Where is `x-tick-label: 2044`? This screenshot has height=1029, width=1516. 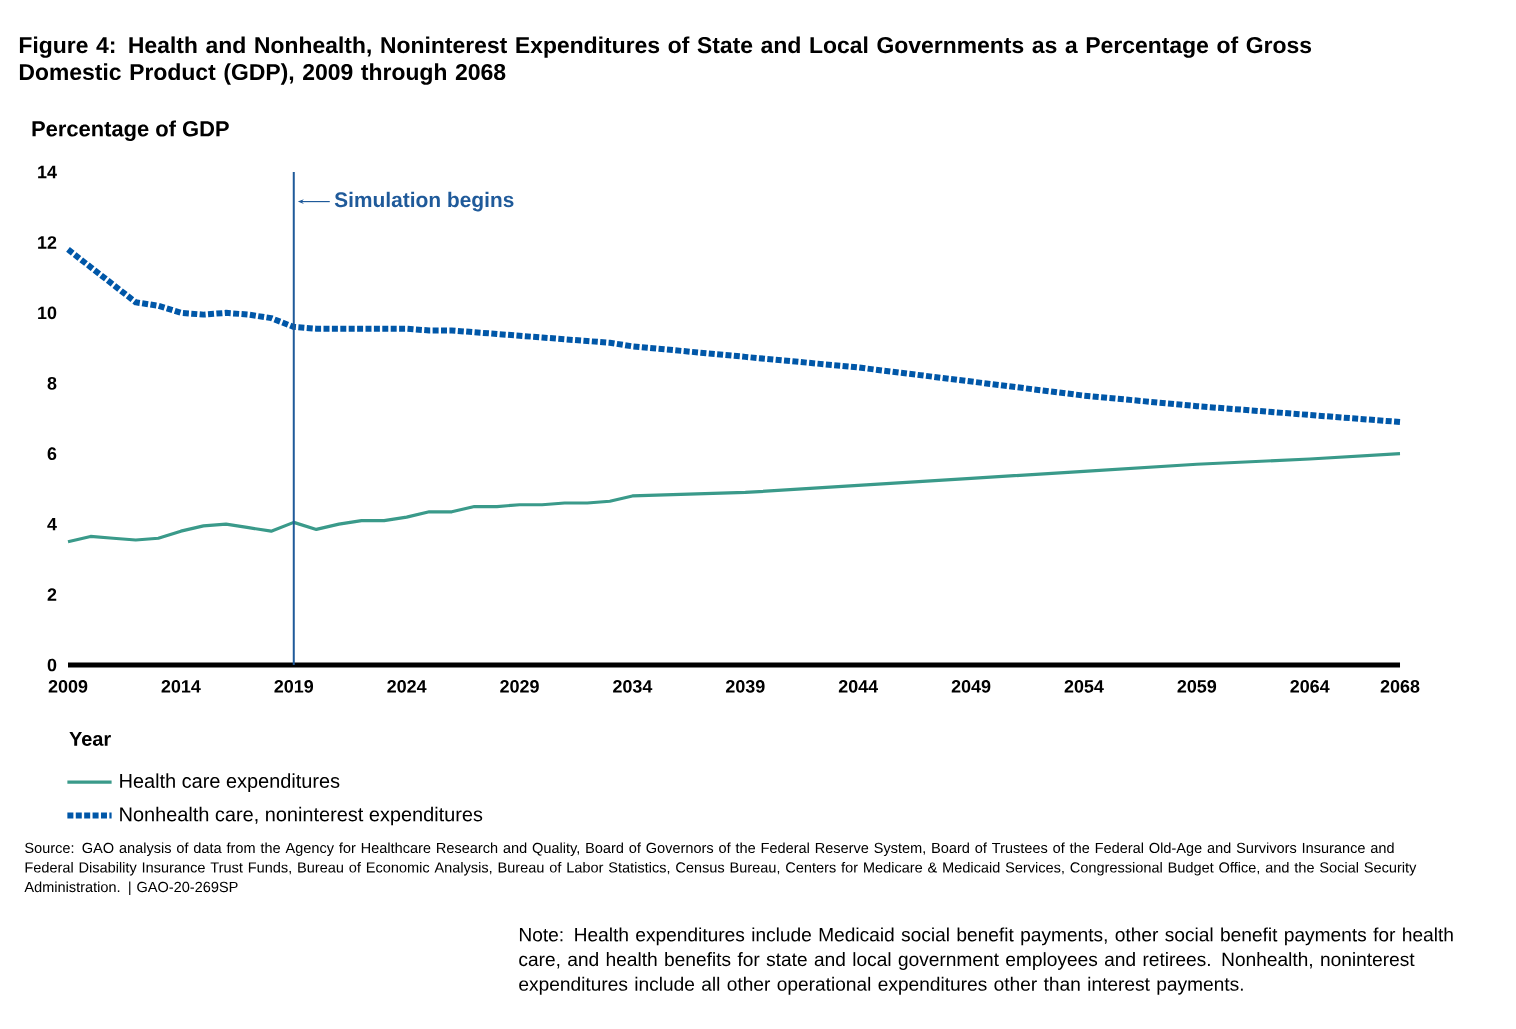
x-tick-label: 2044 is located at coordinates (858, 686).